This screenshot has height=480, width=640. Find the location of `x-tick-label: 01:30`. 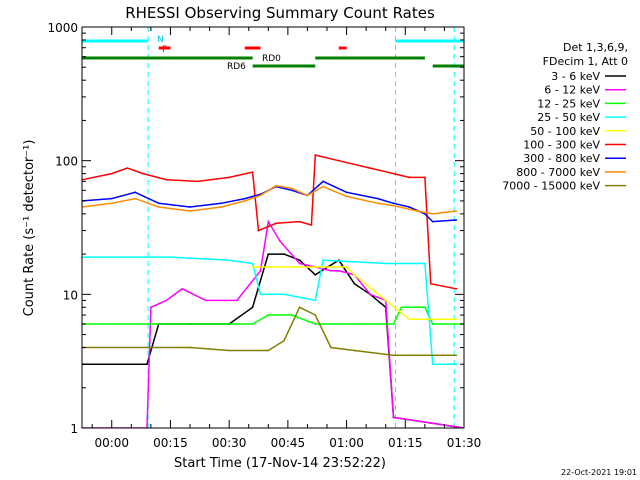

x-tick-label: 01:30 is located at coordinates (464, 443).